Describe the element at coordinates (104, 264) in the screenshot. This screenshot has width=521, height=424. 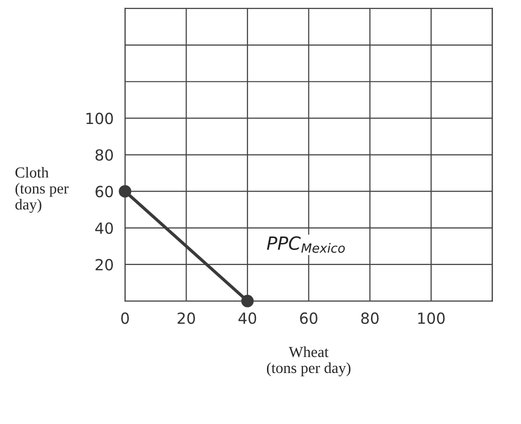
I see `y-tick-label: 20` at that location.